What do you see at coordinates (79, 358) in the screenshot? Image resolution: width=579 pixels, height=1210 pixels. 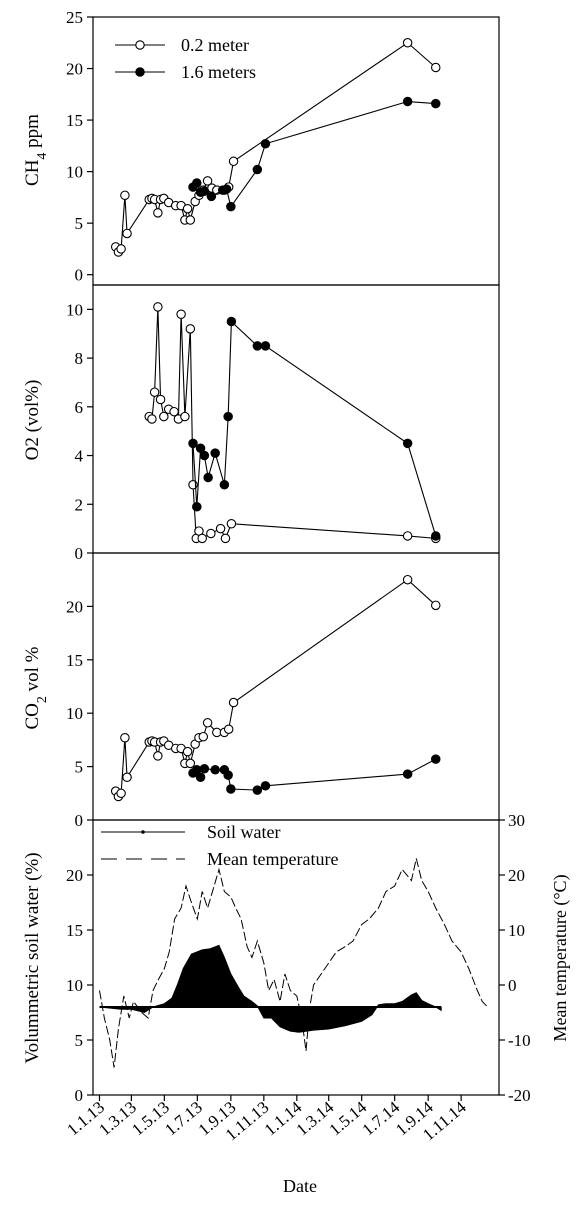 I see `y-tick-label: 8` at bounding box center [79, 358].